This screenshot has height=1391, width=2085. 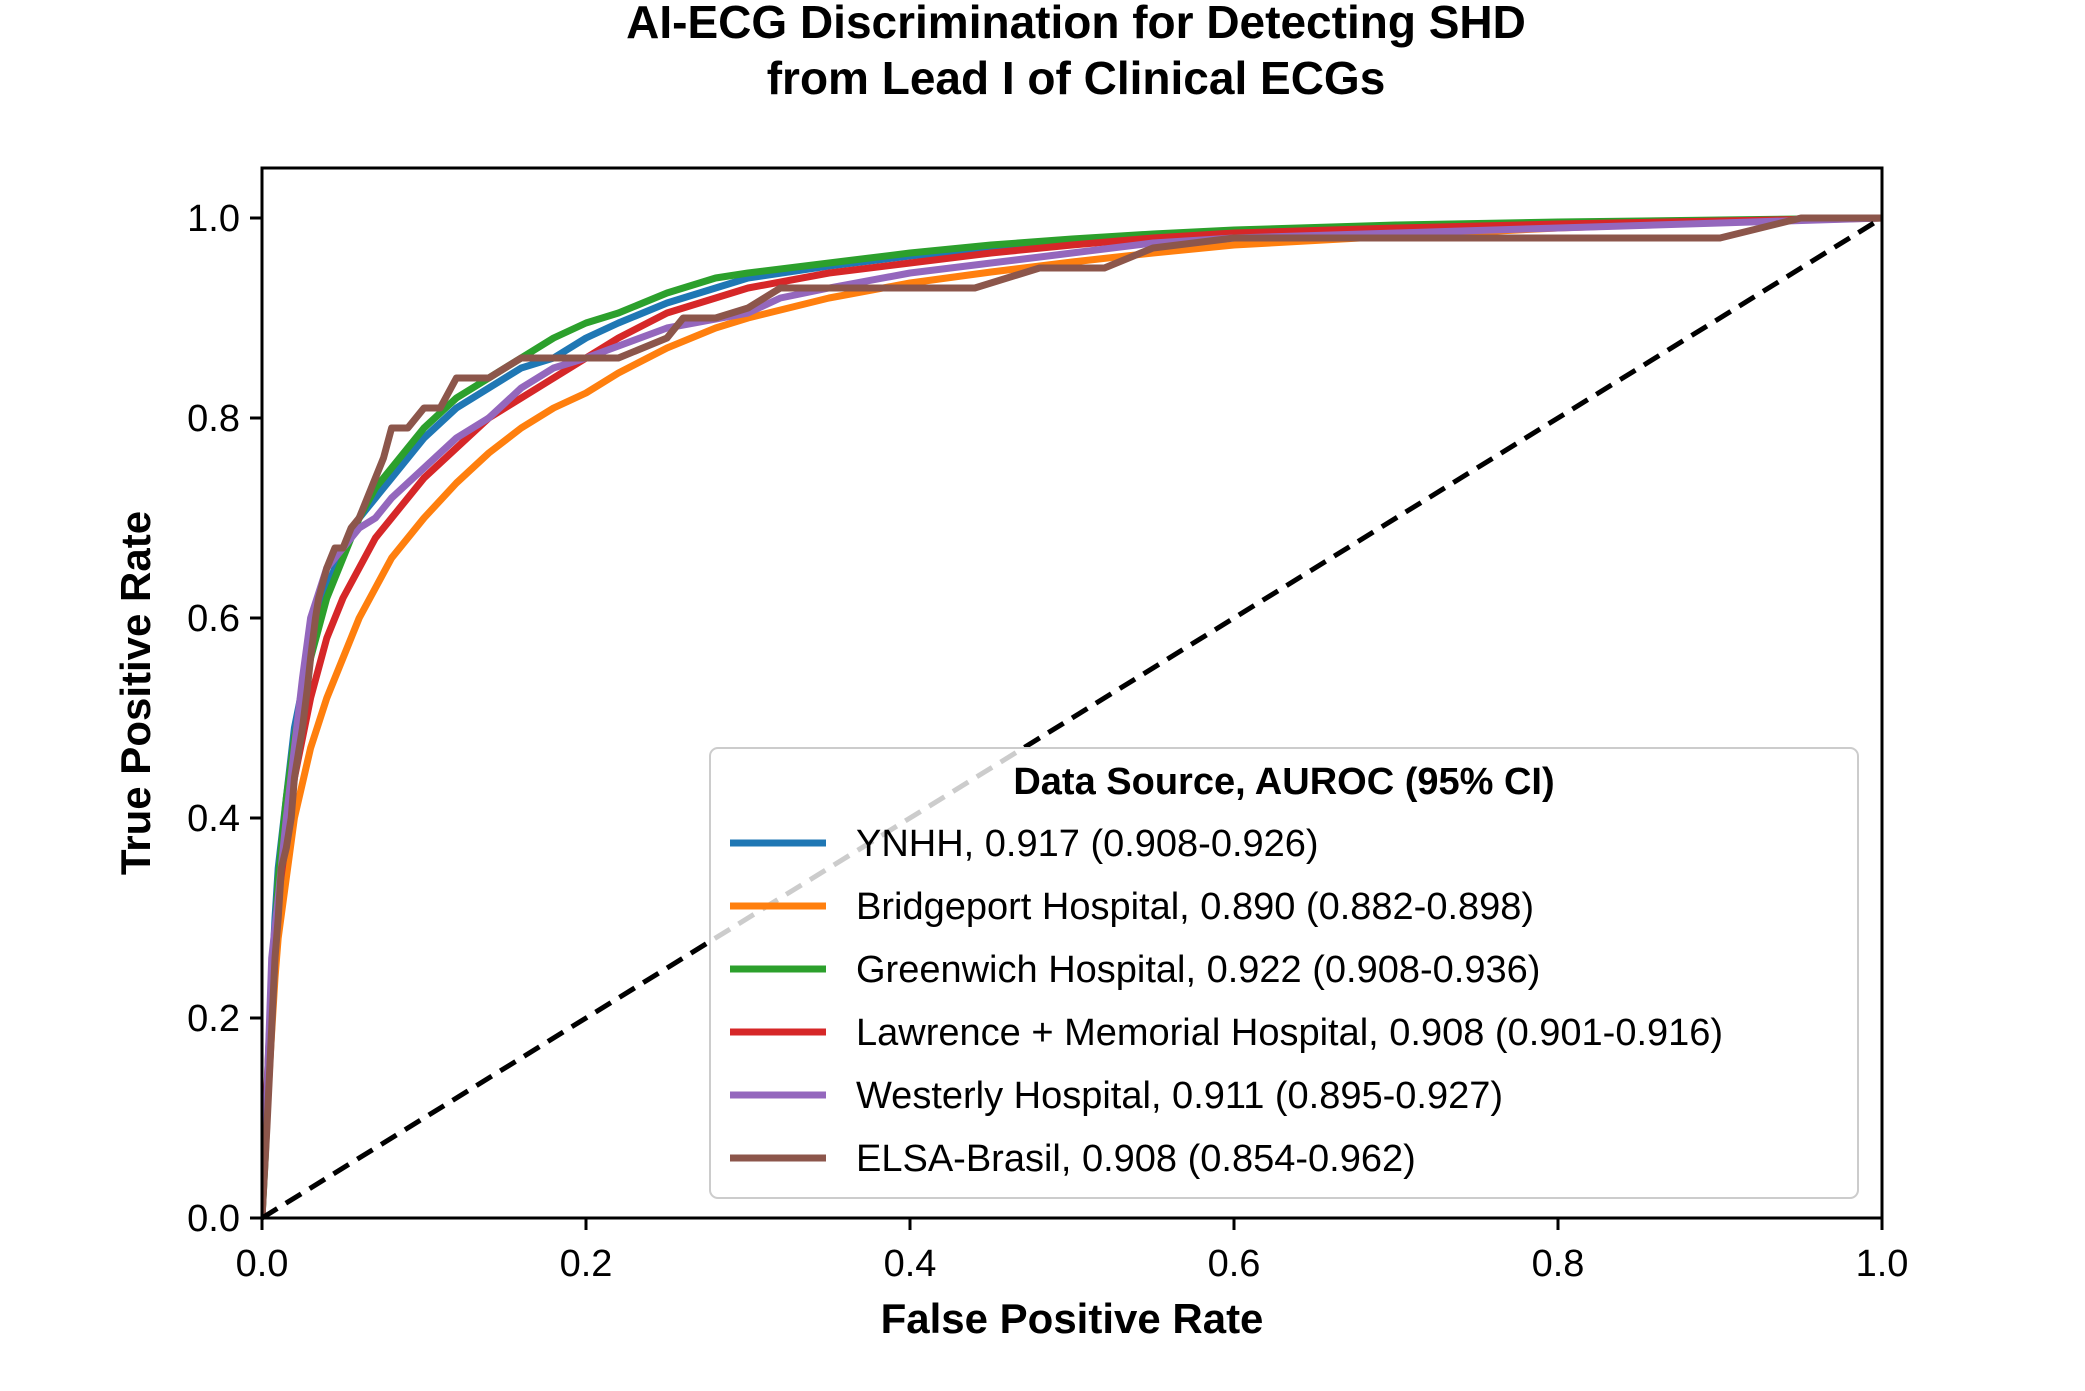 What do you see at coordinates (1179, 1096) in the screenshot?
I see `legend-label-4: Westerly Hospital, 0.911 (0.895-0.927)` at bounding box center [1179, 1096].